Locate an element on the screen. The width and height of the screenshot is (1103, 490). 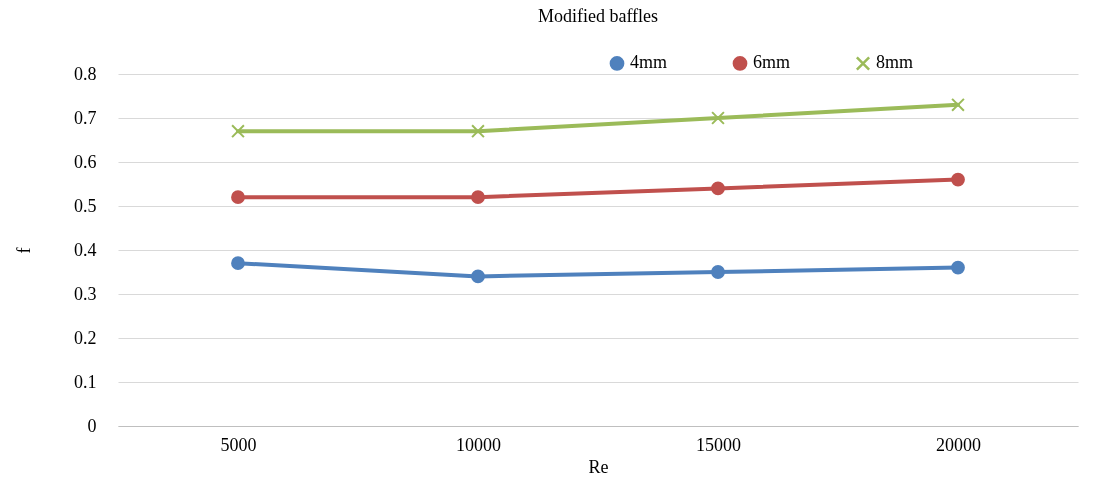
legend-label: 8mm is located at coordinates (895, 62).